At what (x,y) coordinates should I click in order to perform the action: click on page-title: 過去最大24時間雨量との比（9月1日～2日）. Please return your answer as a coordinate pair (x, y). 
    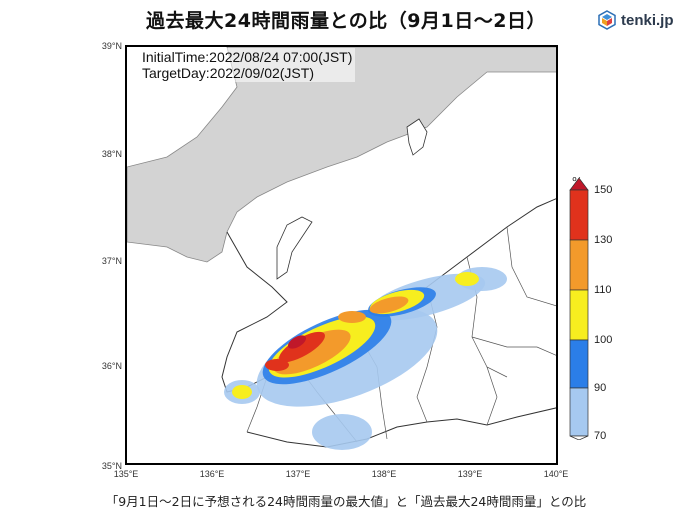
    Looking at the image, I should click on (346, 21).